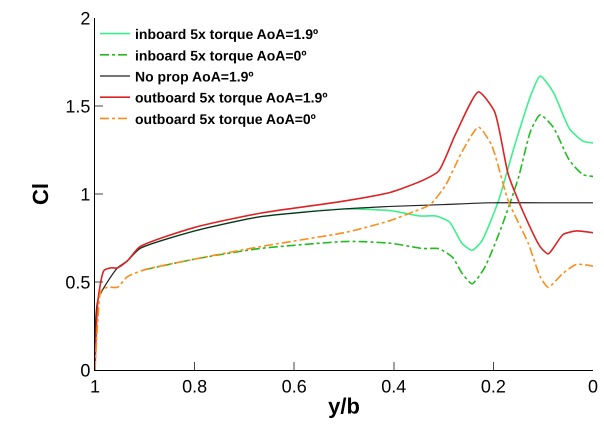 The height and width of the screenshot is (428, 604). I want to click on legend-label: inboard 5x torque AoA=1.9º, so click(226, 34).